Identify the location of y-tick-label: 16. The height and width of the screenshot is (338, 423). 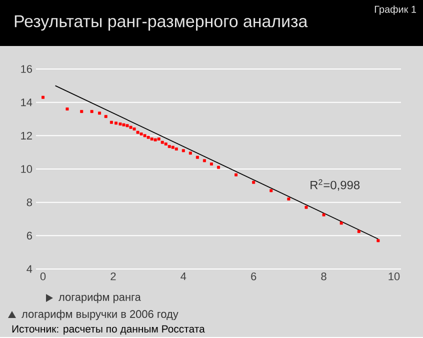
(26, 69).